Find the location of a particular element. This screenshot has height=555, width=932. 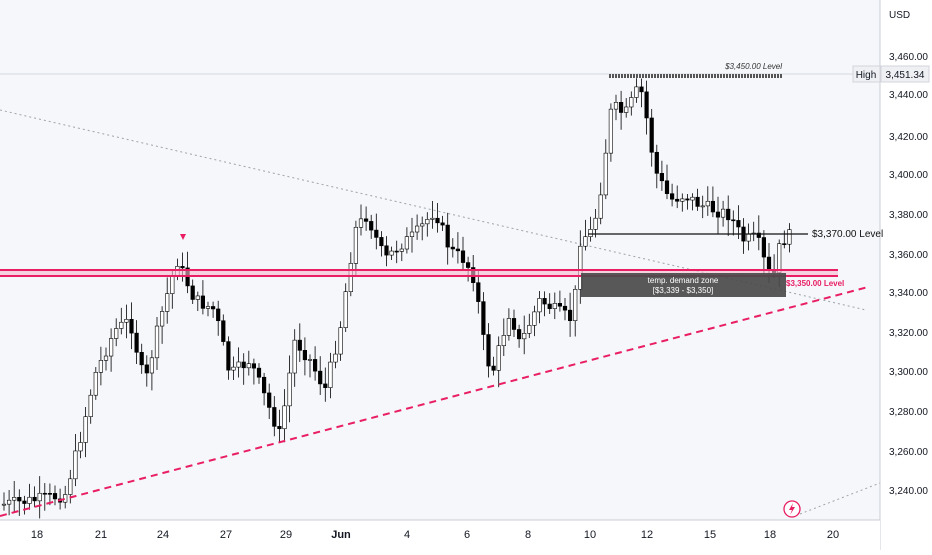

time-axis is located at coordinates (440, 535).